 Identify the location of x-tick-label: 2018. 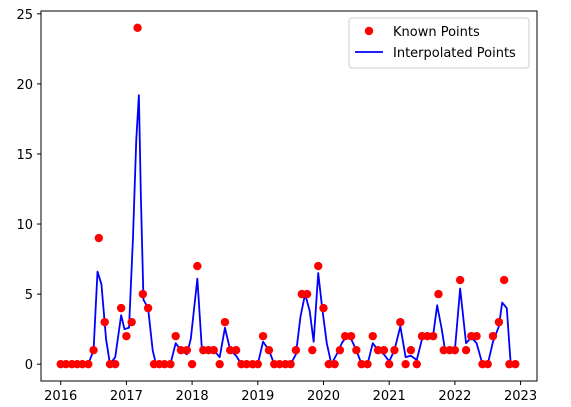
(192, 396).